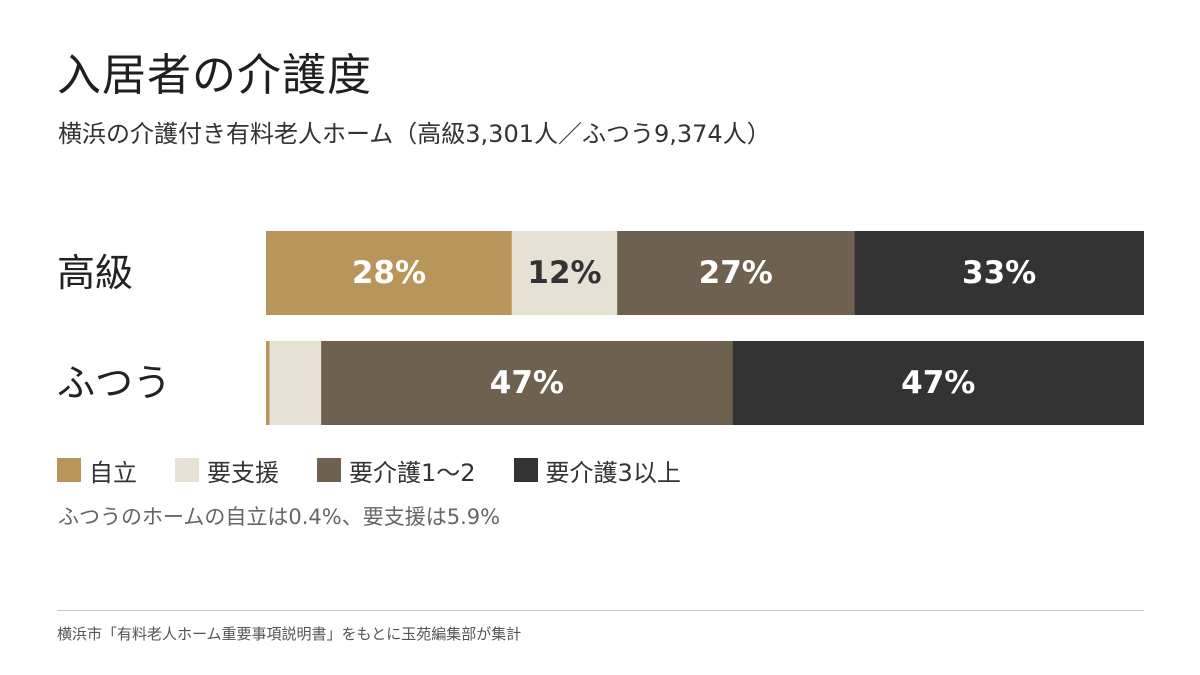  Describe the element at coordinates (289, 634) in the screenshot. I see `source-note: 横浜市「有料老人ホーム重要事項説明書」をもとに玉苑編集部が集計` at that location.